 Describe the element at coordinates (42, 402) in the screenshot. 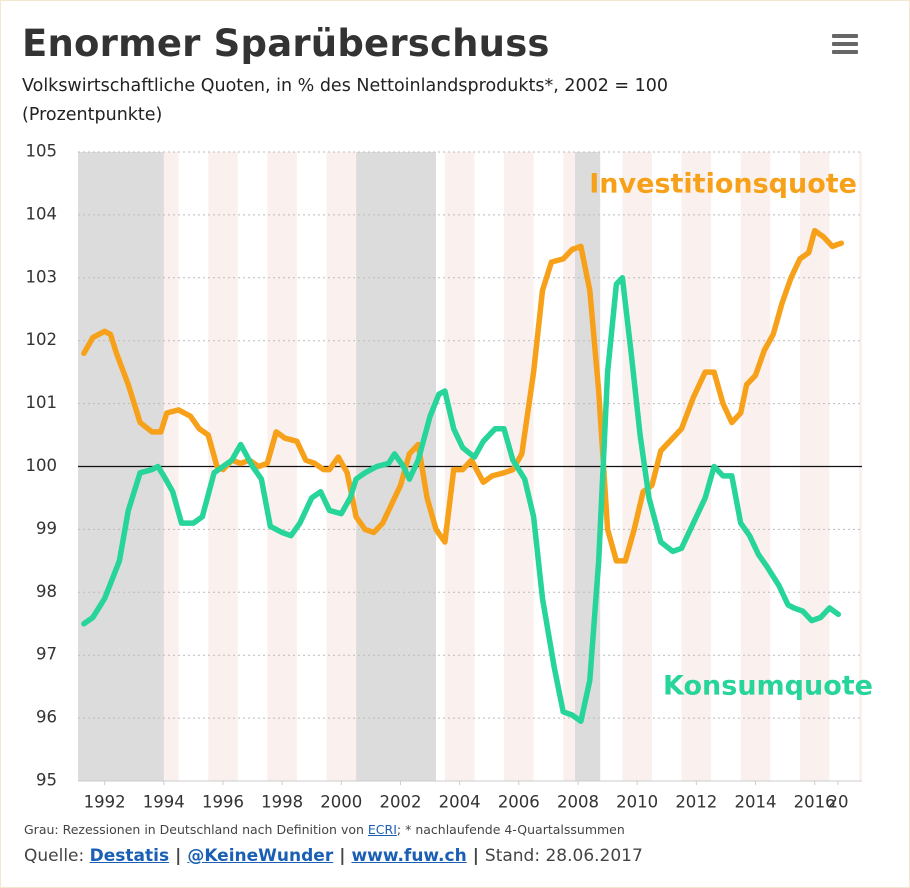

I see `y-tick-label: 101` at that location.